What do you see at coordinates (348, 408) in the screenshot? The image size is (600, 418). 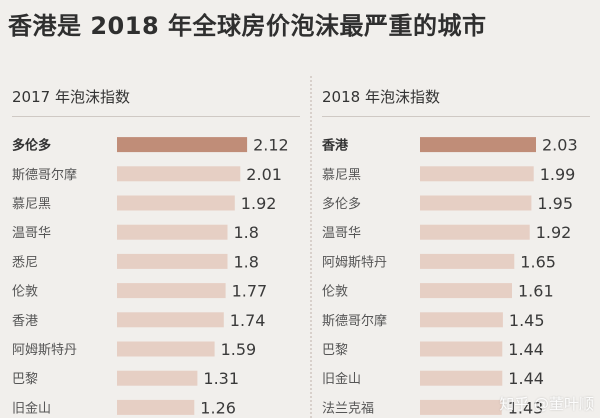 I see `category-label: 法兰克福` at bounding box center [348, 408].